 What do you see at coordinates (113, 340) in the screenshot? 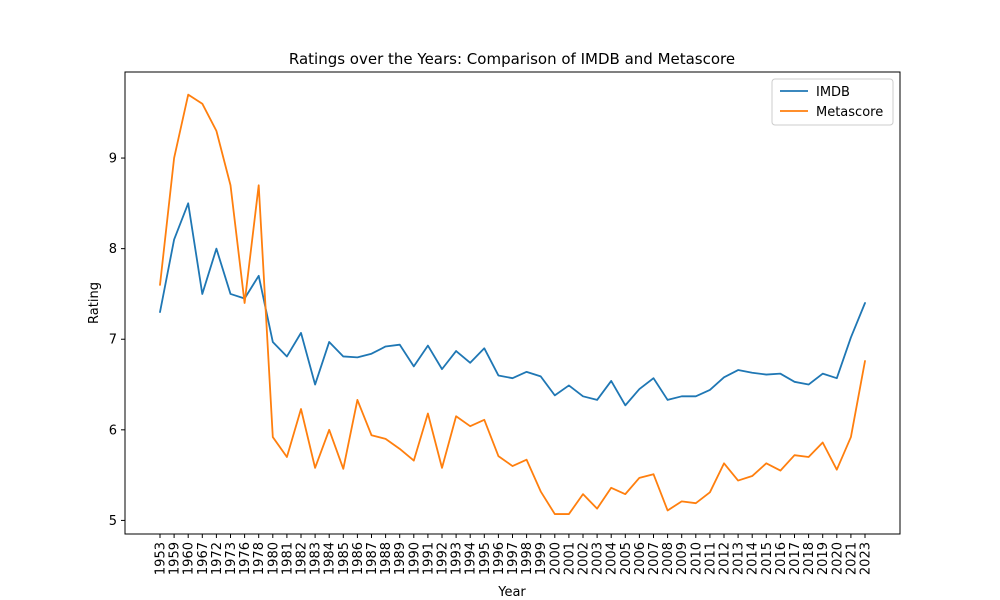
I see `y-tick-label: 7` at bounding box center [113, 340].